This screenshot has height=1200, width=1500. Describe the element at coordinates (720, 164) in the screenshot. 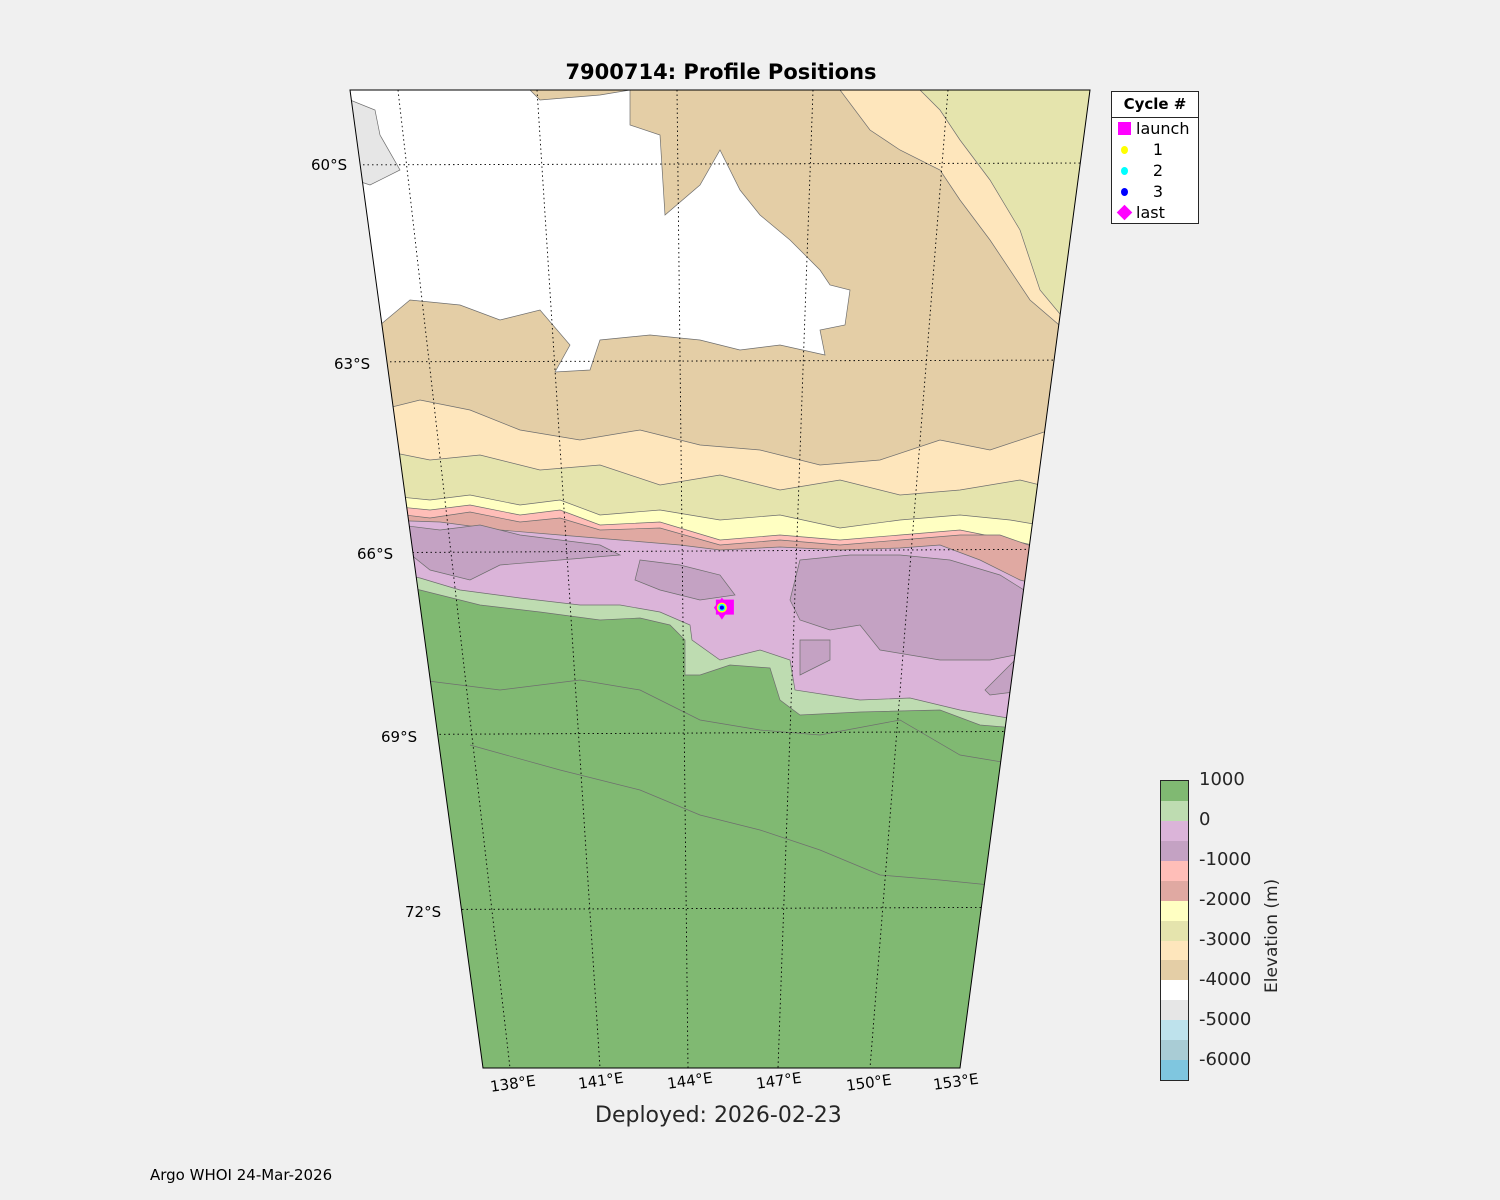

I see `lat-line-60s` at that location.